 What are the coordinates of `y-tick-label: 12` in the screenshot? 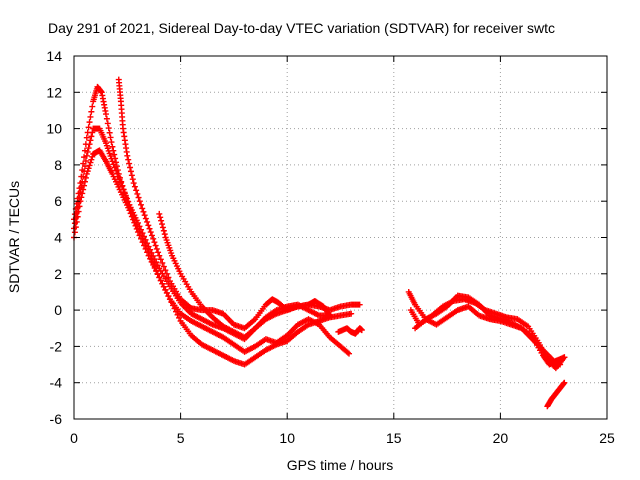 It's located at (54, 92).